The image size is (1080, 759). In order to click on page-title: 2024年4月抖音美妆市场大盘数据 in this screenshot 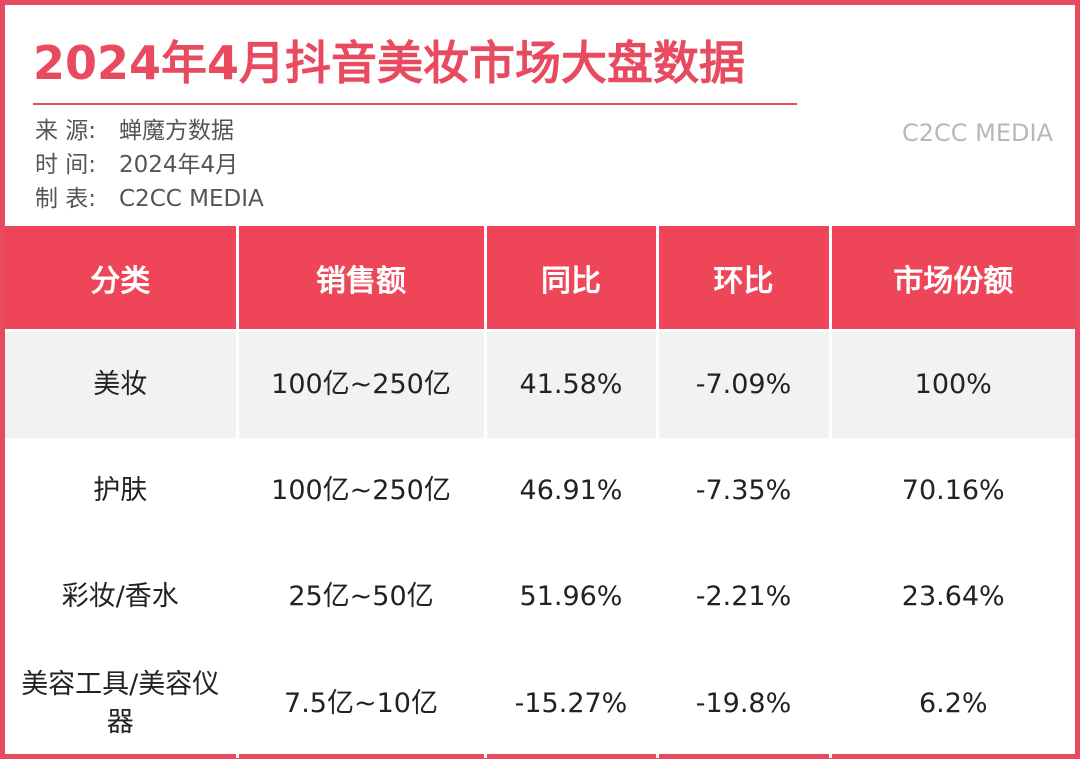, I will do `click(389, 63)`.